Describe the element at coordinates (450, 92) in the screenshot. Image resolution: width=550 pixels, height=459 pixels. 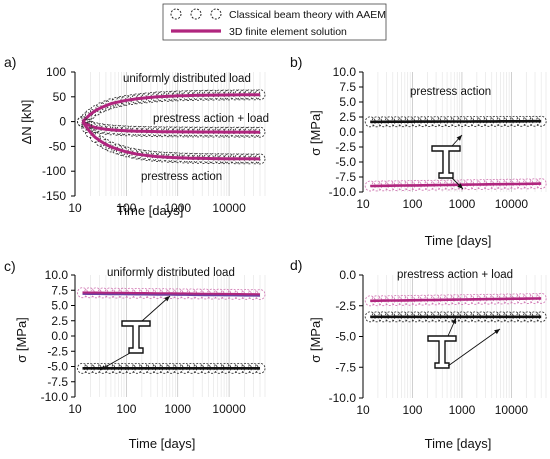
I see `panel-b-annotation: prestress action` at that location.